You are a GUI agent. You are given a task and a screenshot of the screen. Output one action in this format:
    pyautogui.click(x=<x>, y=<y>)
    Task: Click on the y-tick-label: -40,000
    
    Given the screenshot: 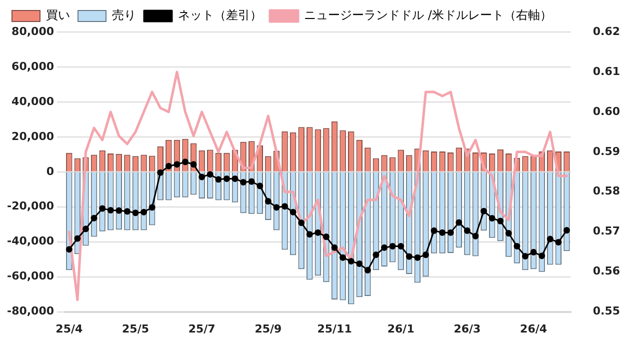 What is the action you would take?
    pyautogui.click(x=30, y=241)
    